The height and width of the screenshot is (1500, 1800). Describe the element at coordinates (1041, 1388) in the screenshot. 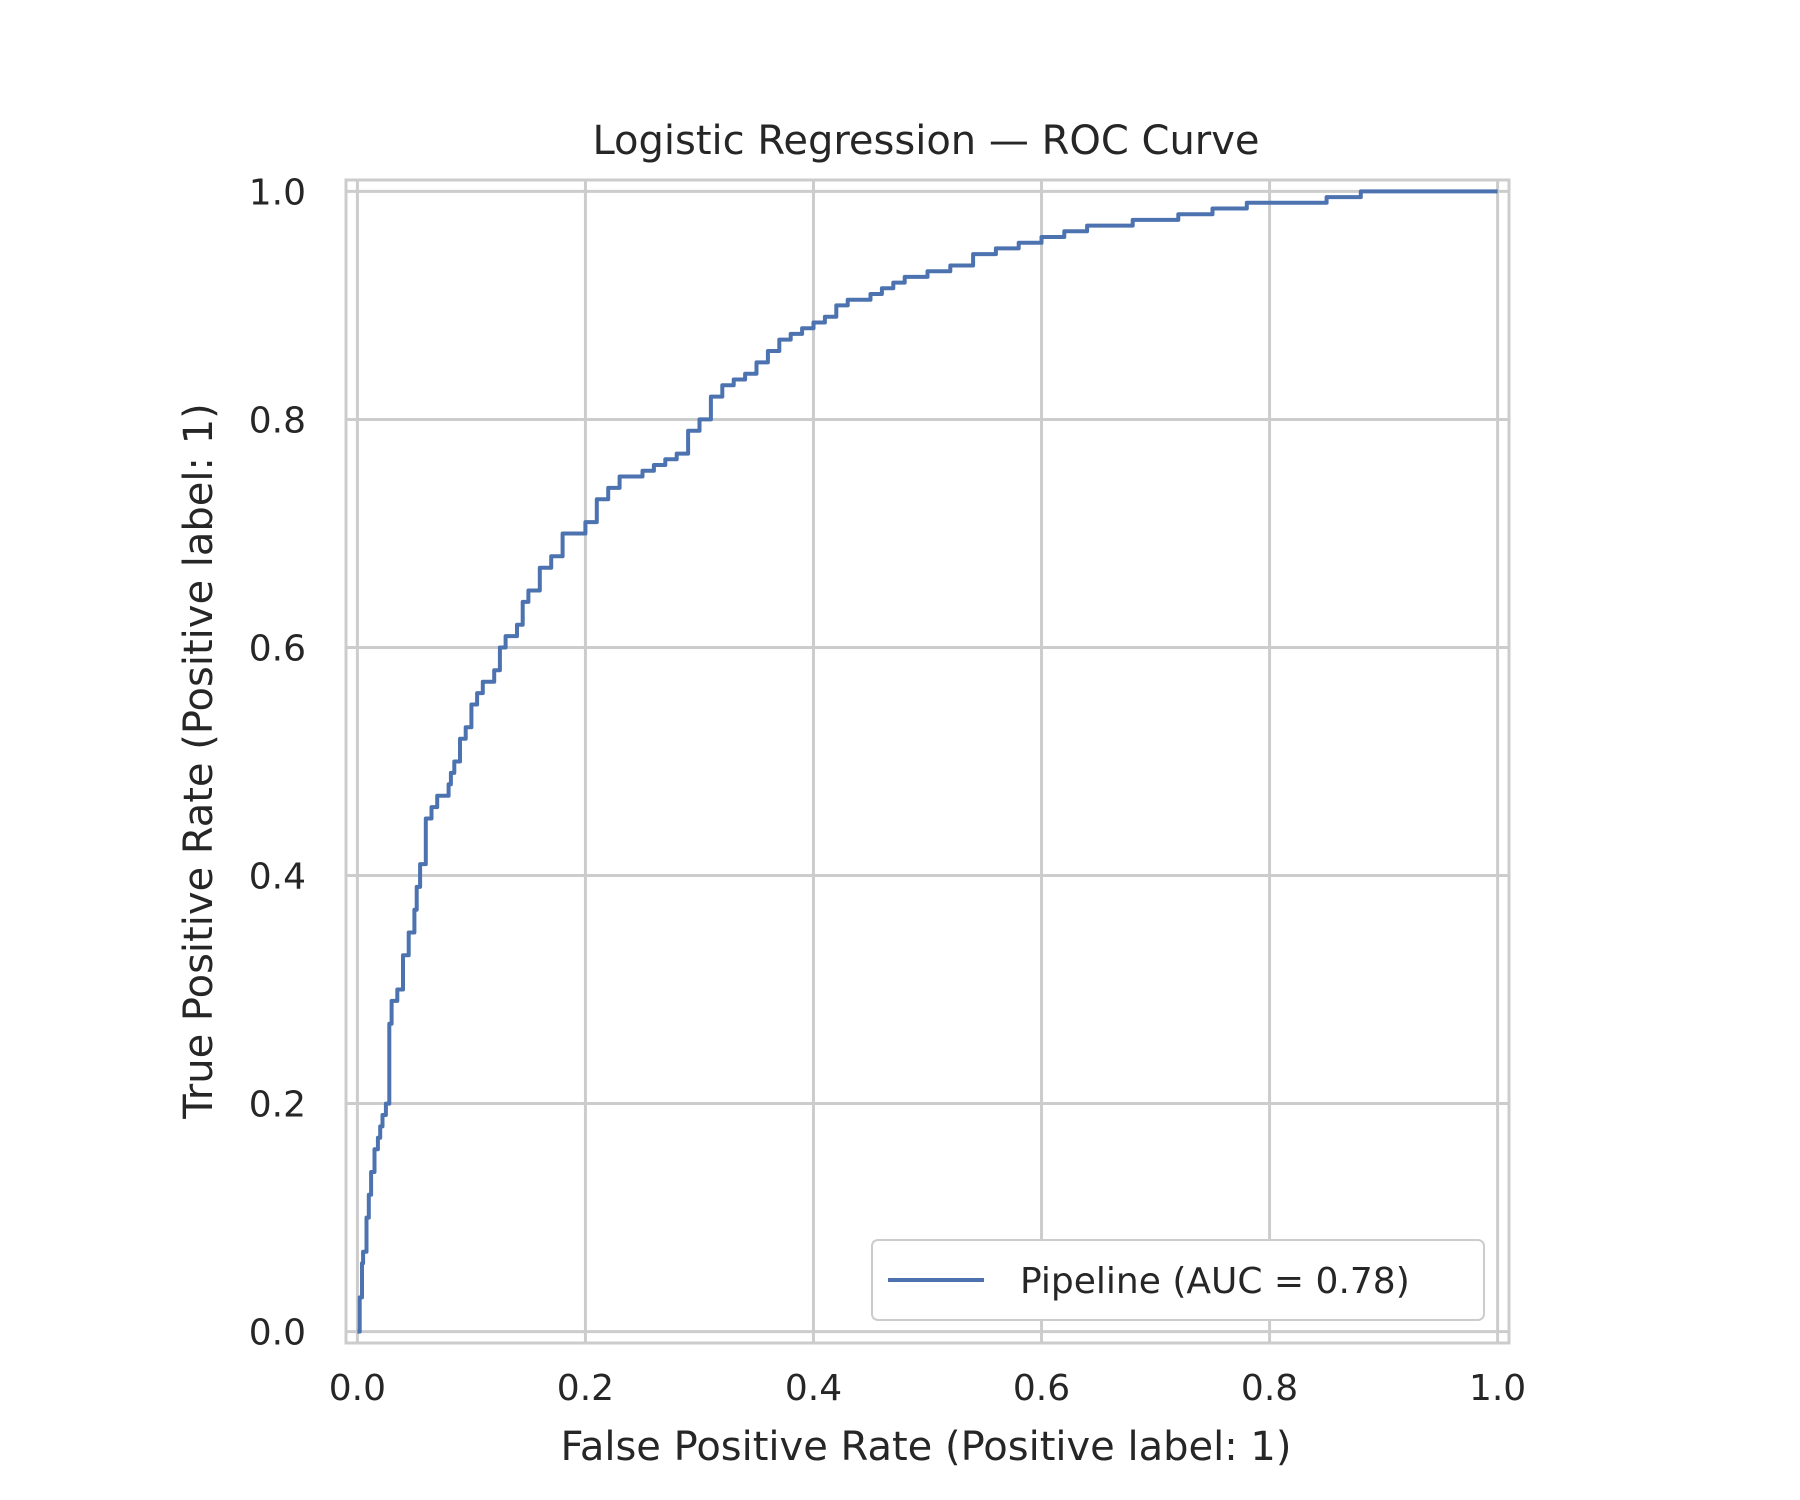

I see `x-tick-label: 0.6` at that location.